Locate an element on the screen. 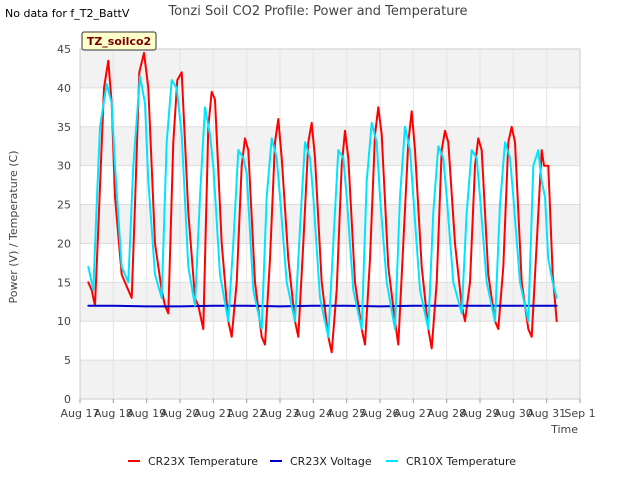 Image resolution: width=640 pixels, height=480 pixels. no-data-message: No data for f_T2_BattV is located at coordinates (67, 13).